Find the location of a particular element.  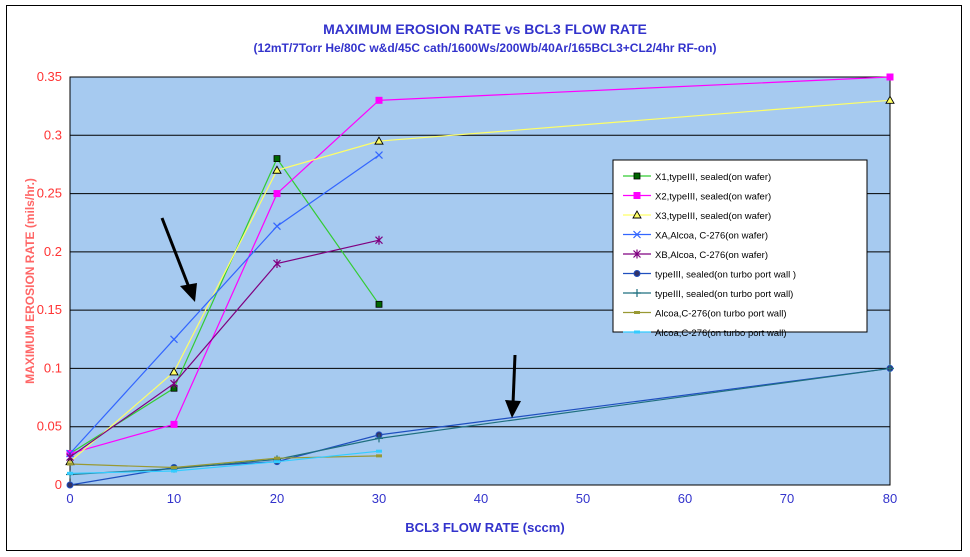

legend-item: X1,typeIII, sealed(on wafer) is located at coordinates (697, 177).